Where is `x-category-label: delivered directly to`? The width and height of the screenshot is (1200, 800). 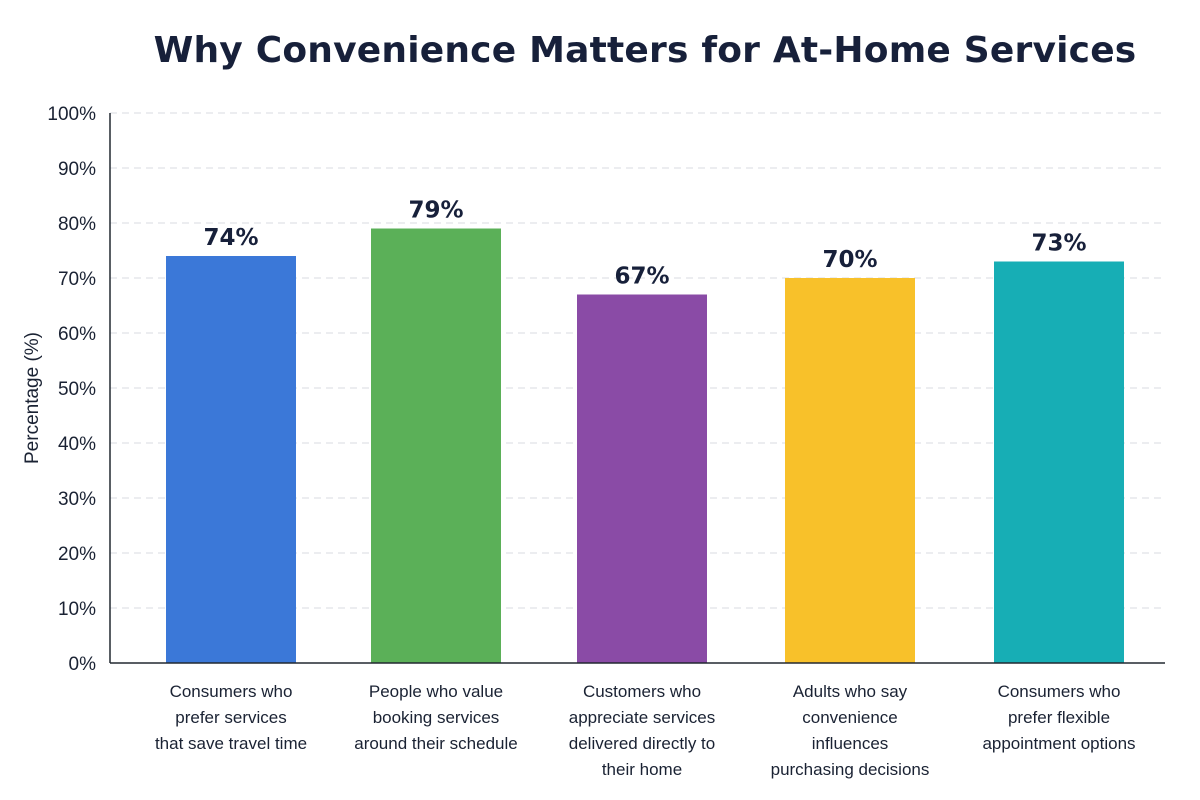 x-category-label: delivered directly to is located at coordinates (642, 743).